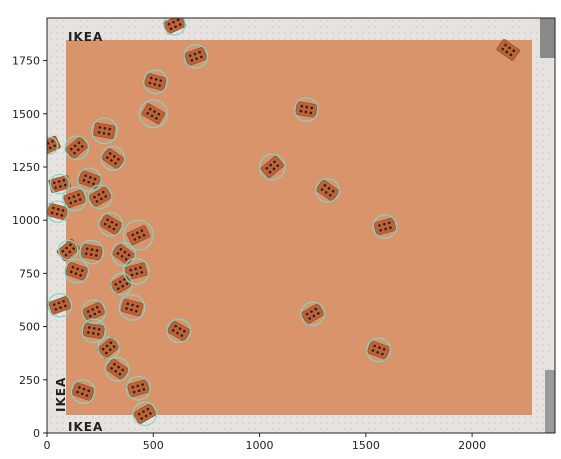 This screenshot has height=459, width=561. Describe the element at coordinates (29, 327) in the screenshot. I see `y-tick-label: 500` at that location.